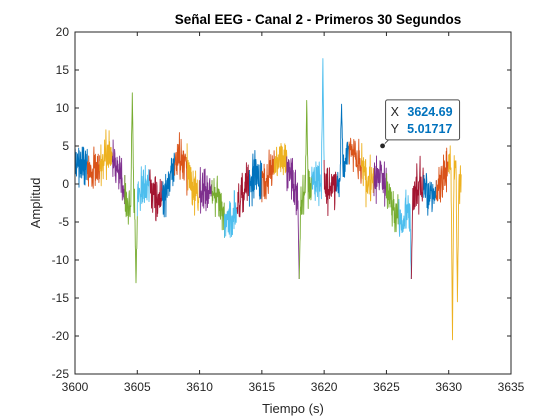 The width and height of the screenshot is (560, 420). I want to click on y-tick-label: -20, so click(61, 336).